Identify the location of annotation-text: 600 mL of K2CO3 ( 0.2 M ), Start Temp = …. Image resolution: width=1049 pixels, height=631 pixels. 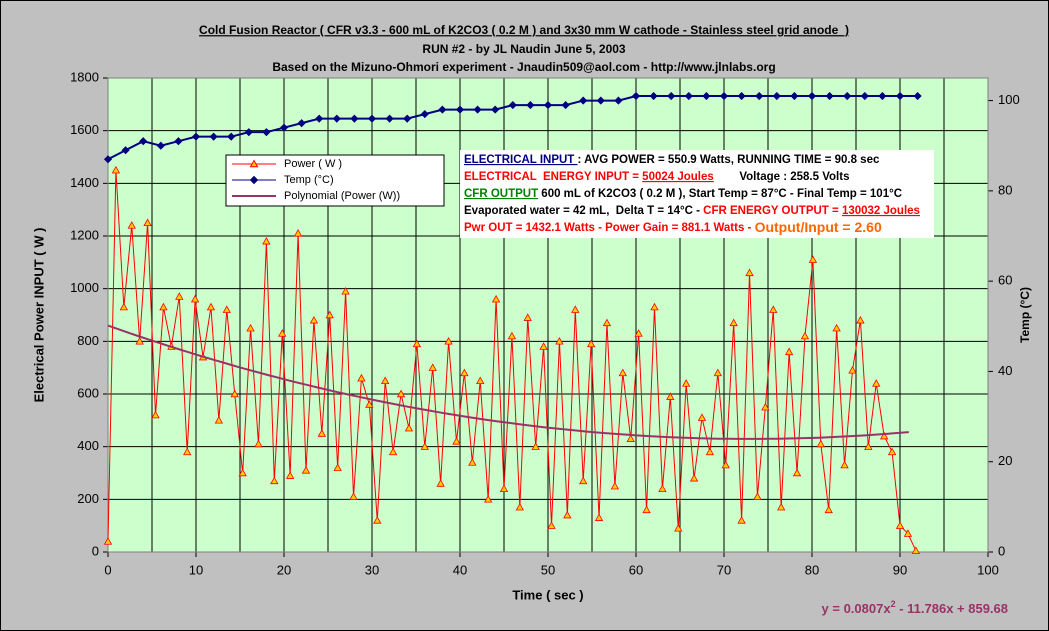
(720, 194).